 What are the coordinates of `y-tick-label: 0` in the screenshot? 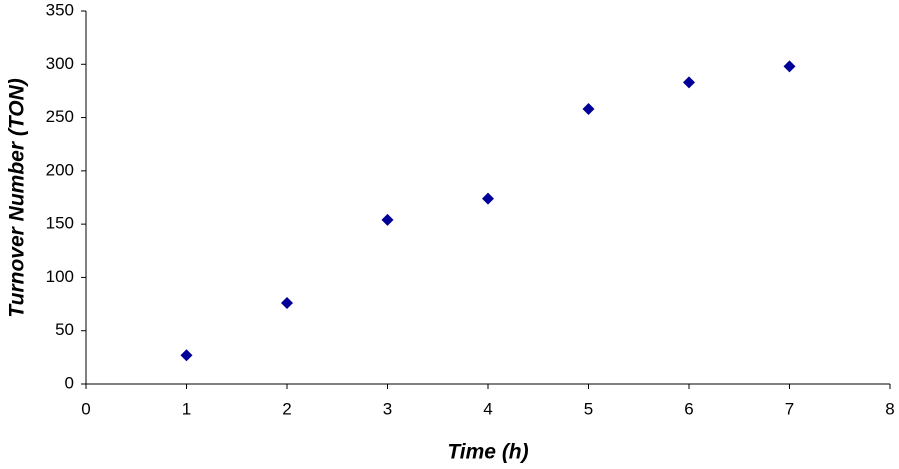 It's located at (69, 382).